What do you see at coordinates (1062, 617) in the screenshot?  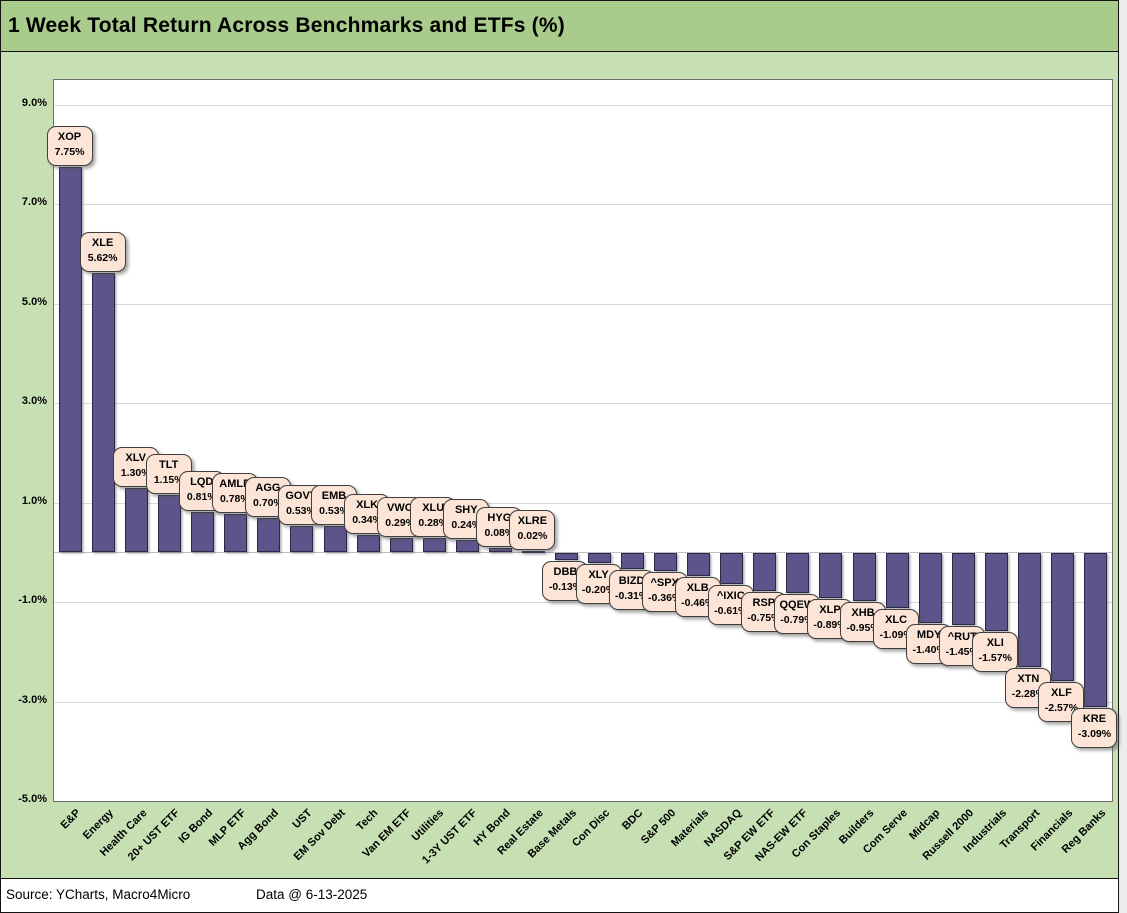 I see `bar-XLF` at bounding box center [1062, 617].